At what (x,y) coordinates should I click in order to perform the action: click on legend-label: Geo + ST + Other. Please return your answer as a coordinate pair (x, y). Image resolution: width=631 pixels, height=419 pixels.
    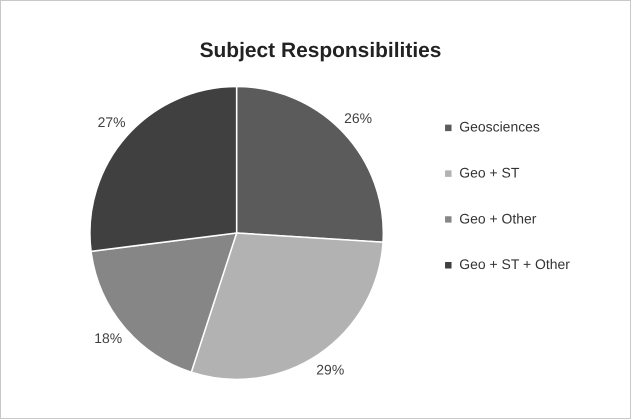
    Looking at the image, I should click on (514, 264).